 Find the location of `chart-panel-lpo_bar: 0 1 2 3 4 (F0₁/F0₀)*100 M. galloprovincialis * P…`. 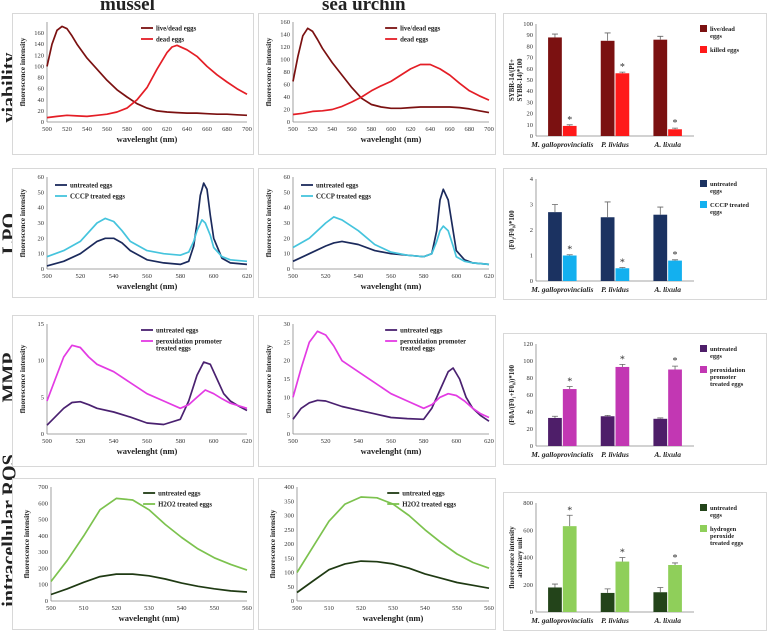

chart-panel-lpo_bar: 0 1 2 3 4 (F0₁/F0₀)*100 M. galloprovincialis * P… is located at coordinates (635, 234).